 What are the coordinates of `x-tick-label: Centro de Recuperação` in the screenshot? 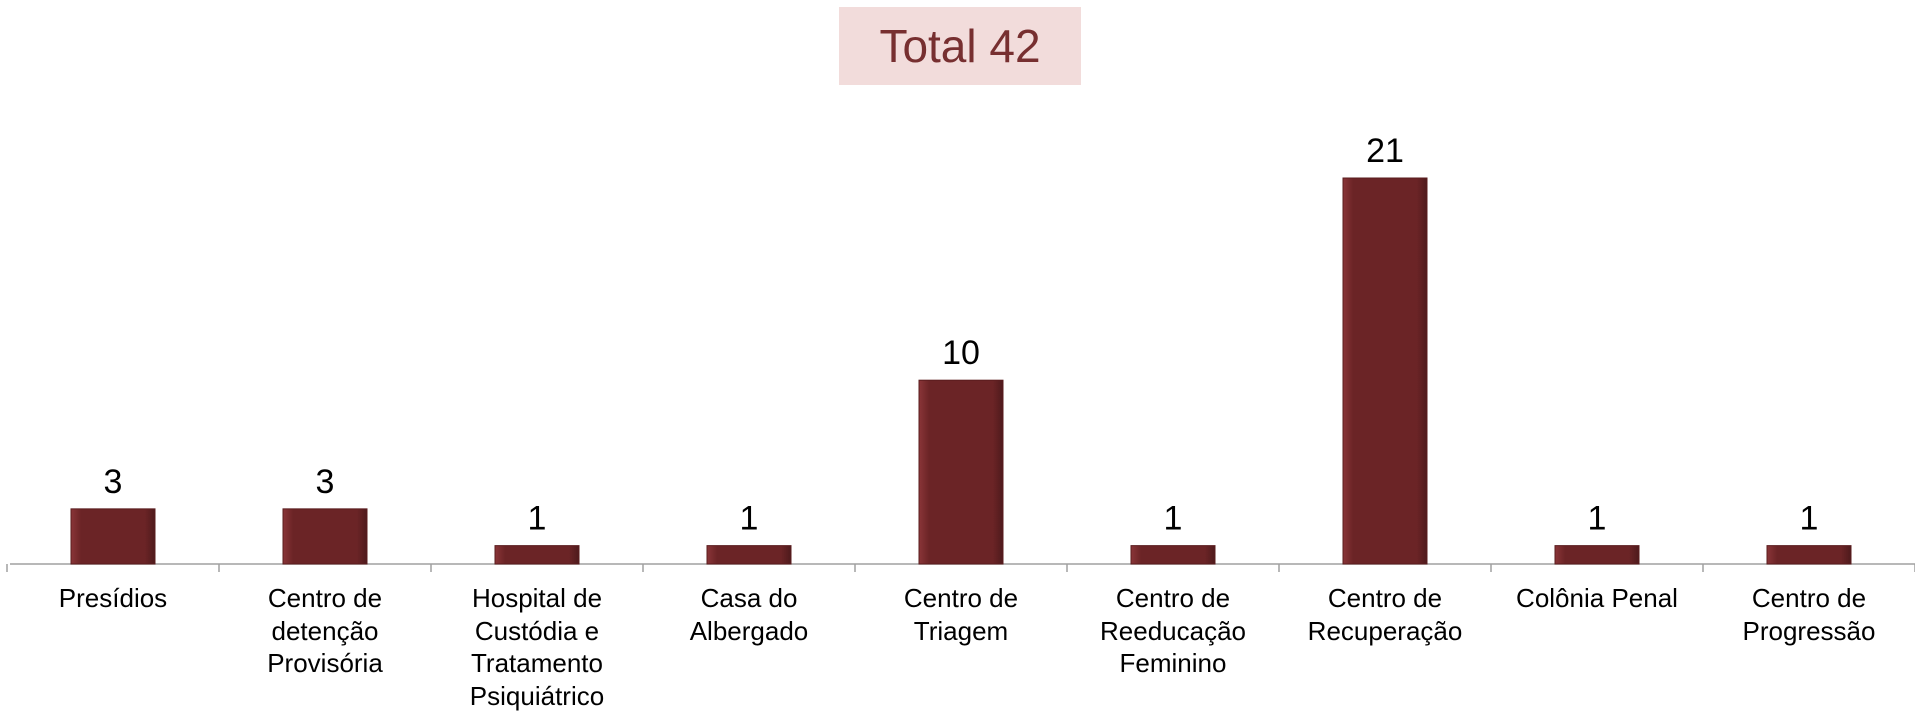 It's located at (1385, 614).